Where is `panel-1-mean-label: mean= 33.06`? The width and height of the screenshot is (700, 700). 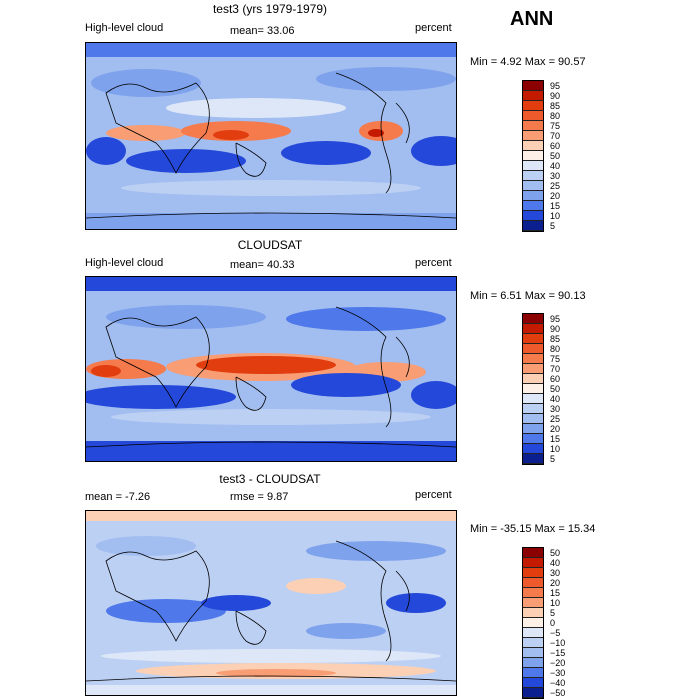 panel-1-mean-label: mean= 33.06 is located at coordinates (262, 31).